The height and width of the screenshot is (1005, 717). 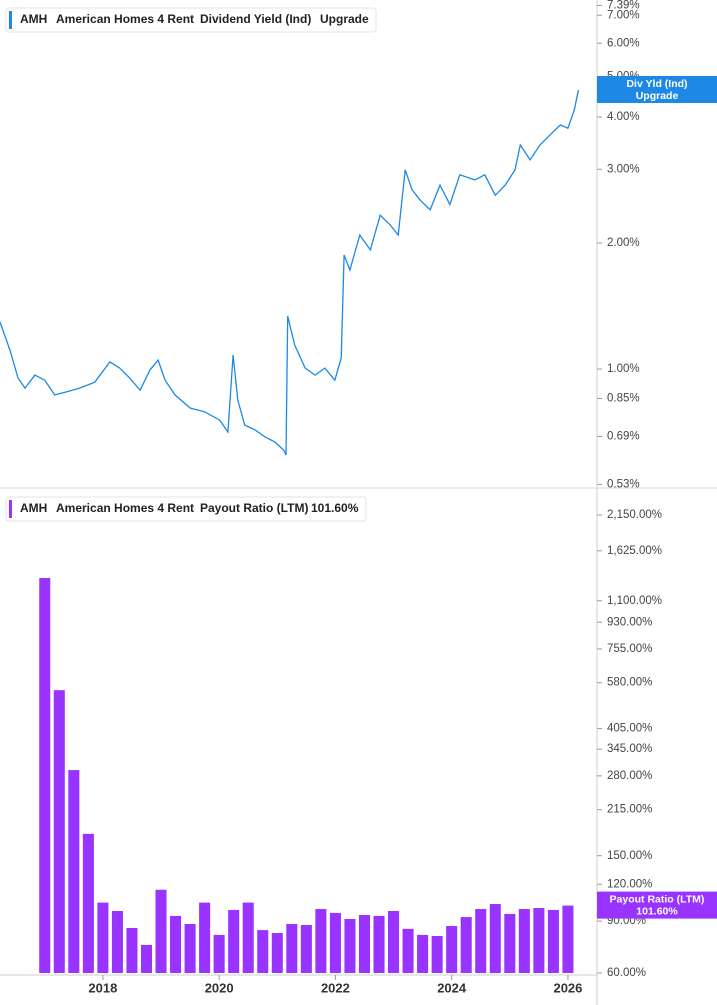 What do you see at coordinates (219, 987) in the screenshot?
I see `x-tick-label: 2020` at bounding box center [219, 987].